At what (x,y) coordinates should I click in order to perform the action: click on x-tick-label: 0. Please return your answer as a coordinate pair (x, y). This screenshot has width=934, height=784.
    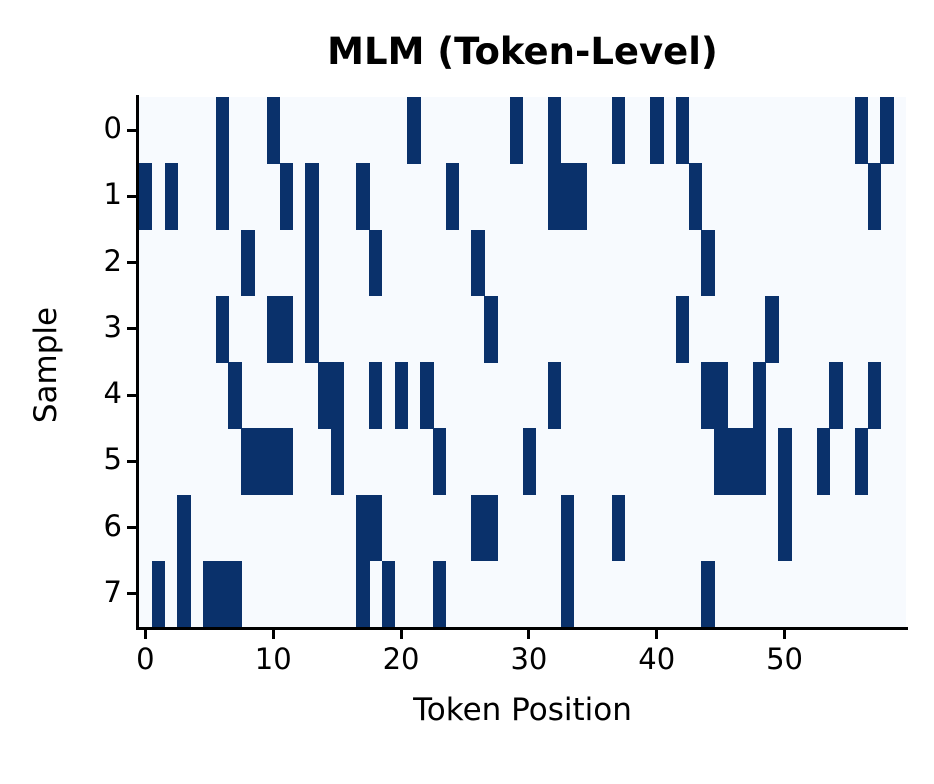
    Looking at the image, I should click on (145, 659).